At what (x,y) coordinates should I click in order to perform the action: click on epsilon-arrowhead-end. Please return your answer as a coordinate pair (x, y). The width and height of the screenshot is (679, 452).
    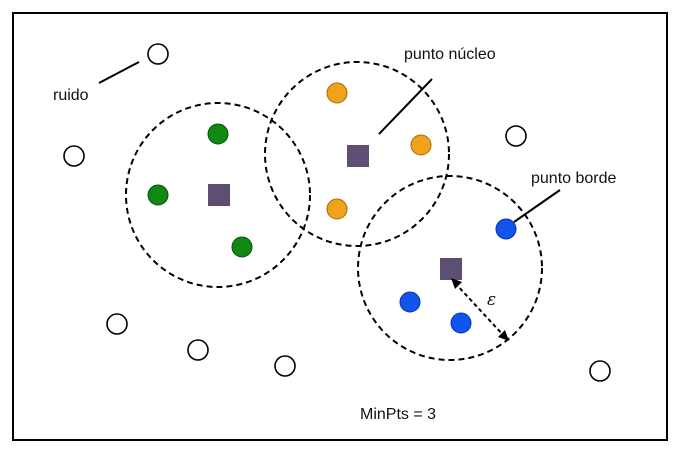
    Looking at the image, I should click on (503, 335).